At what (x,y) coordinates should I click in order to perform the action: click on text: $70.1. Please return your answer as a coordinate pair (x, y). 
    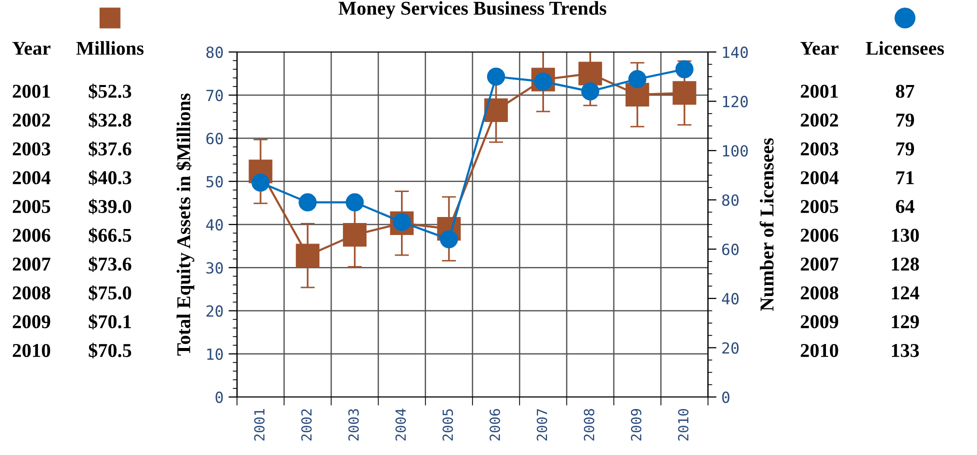
    Looking at the image, I should click on (109, 322).